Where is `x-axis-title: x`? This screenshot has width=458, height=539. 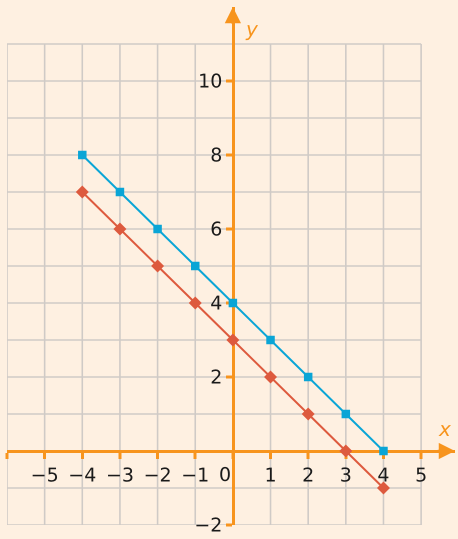 x-axis-title: x is located at coordinates (444, 429).